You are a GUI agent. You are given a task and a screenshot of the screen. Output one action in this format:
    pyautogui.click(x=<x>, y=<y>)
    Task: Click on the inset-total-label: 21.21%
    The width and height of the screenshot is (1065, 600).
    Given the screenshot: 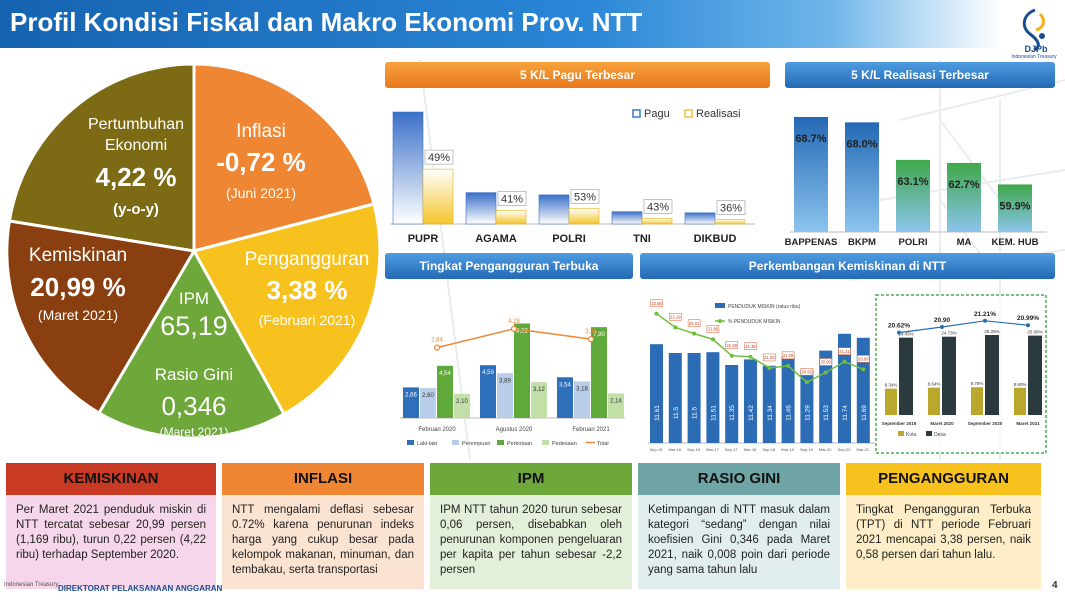 What is the action you would take?
    pyautogui.click(x=985, y=314)
    